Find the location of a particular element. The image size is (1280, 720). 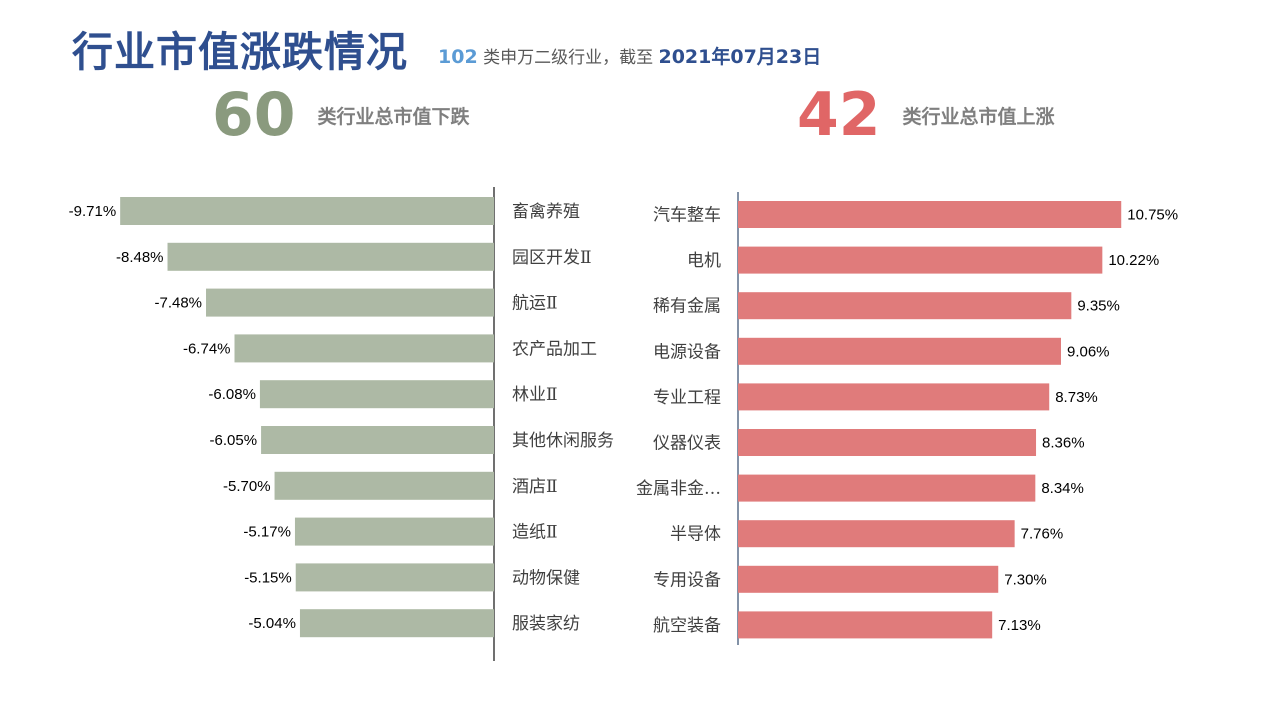

as-of-date: 2021年07月23日 is located at coordinates (740, 57).